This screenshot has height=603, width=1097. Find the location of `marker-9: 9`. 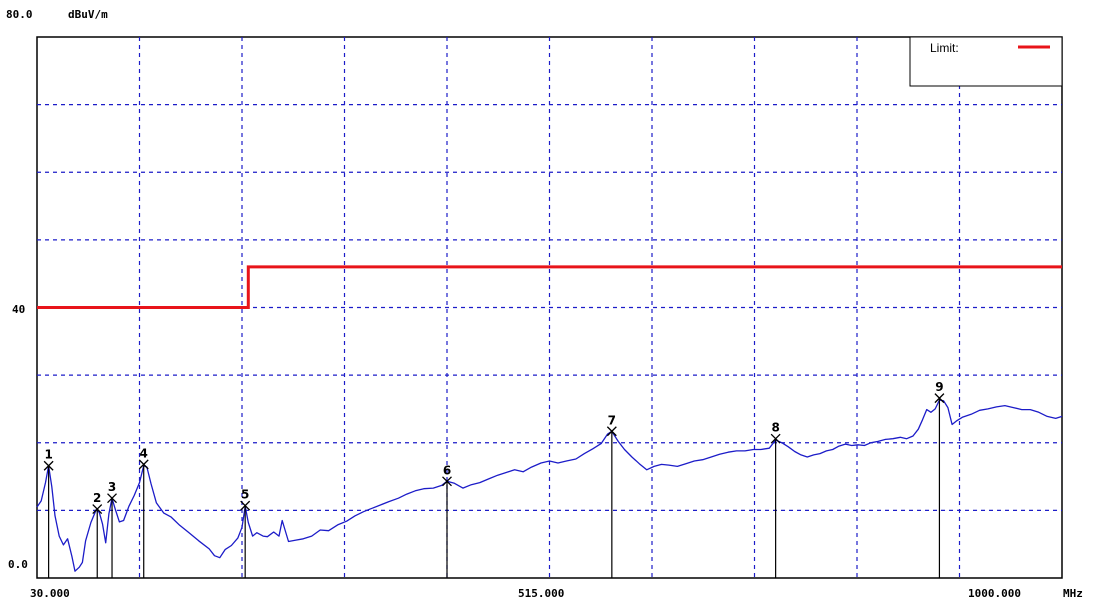

marker-9: 9 is located at coordinates (939, 479).